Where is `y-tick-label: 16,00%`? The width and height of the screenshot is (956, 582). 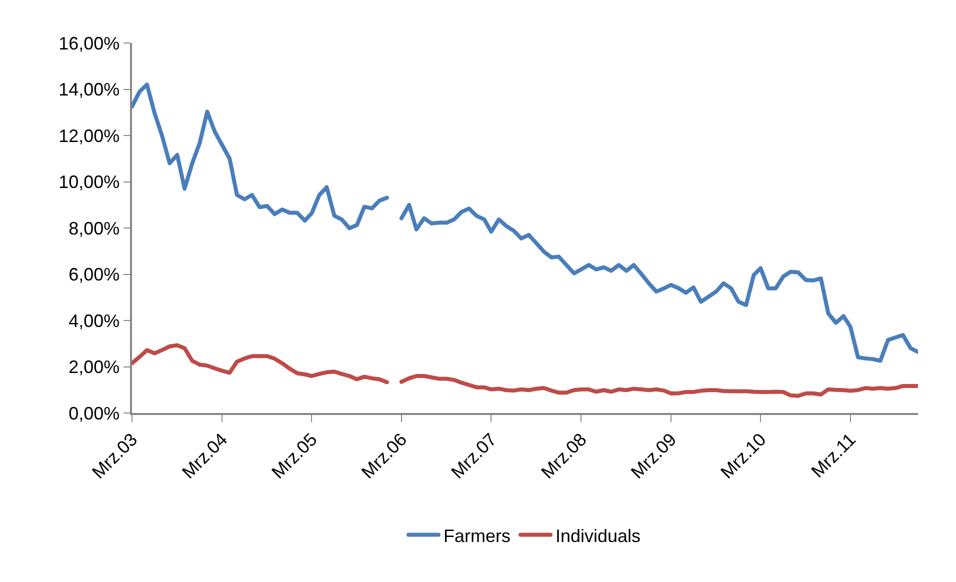 y-tick-label: 16,00% is located at coordinates (89, 43).